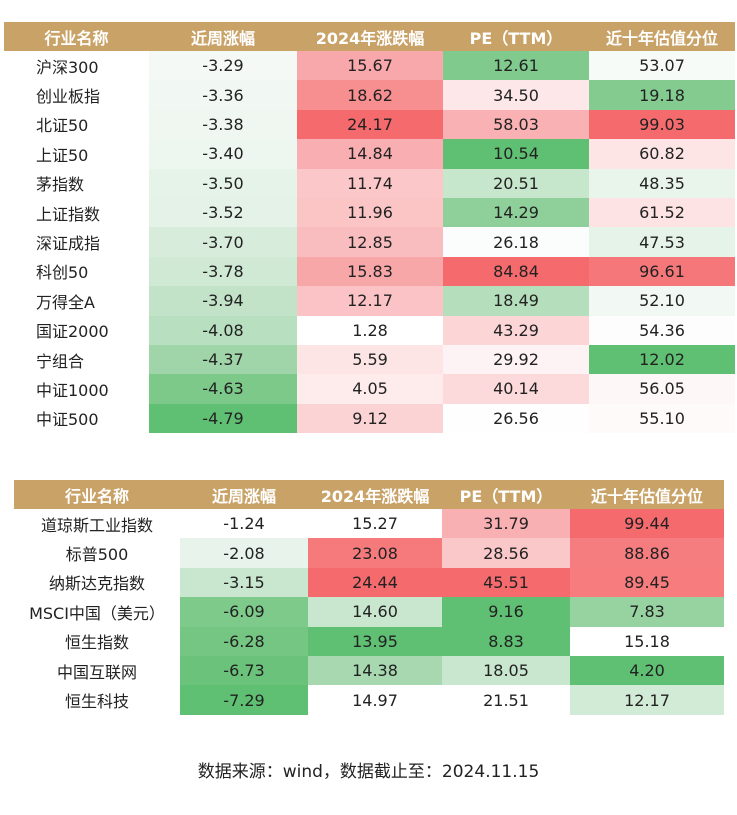 This screenshot has height=815, width=737. I want to click on valuation-percentile-cell: 88.86, so click(647, 553).